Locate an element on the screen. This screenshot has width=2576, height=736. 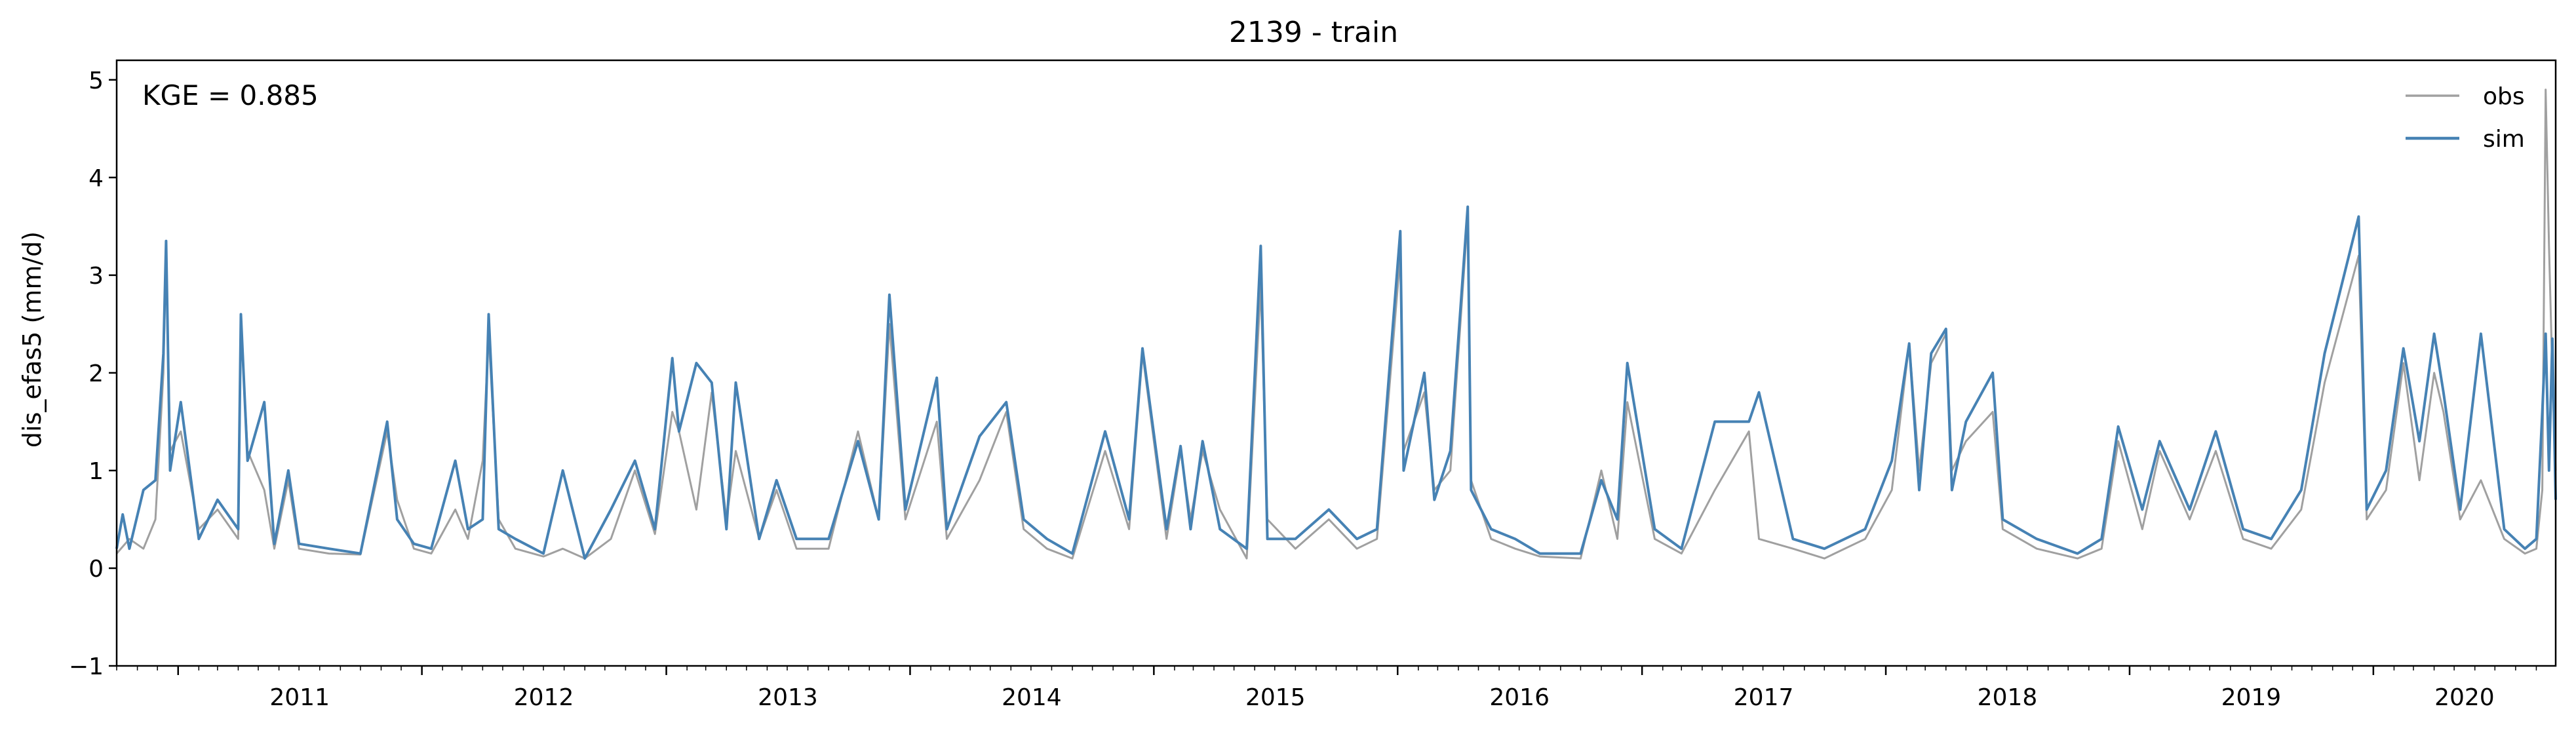
y-tick-label: 4 is located at coordinates (96, 178).